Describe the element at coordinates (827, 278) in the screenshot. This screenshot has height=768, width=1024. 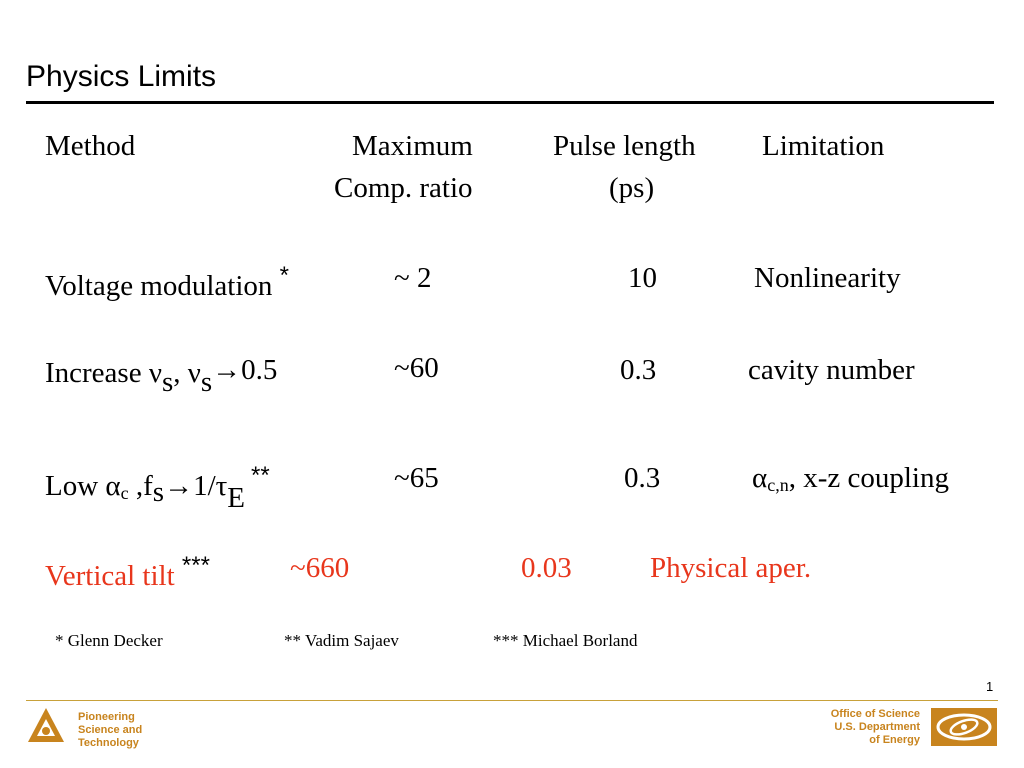
I see `row1-limitation: Nonlinearity` at that location.